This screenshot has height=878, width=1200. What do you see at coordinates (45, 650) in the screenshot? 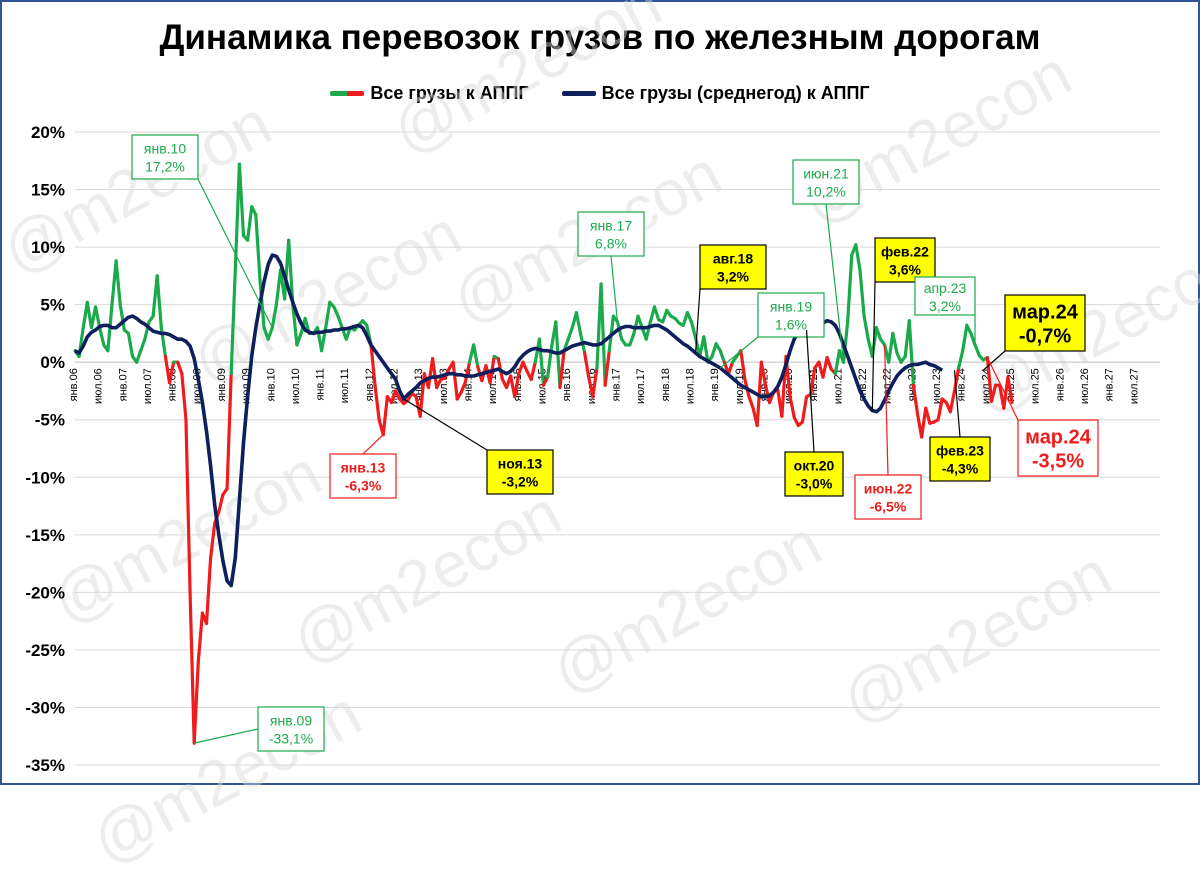
I see `y-tick-label: -25%` at bounding box center [45, 650].